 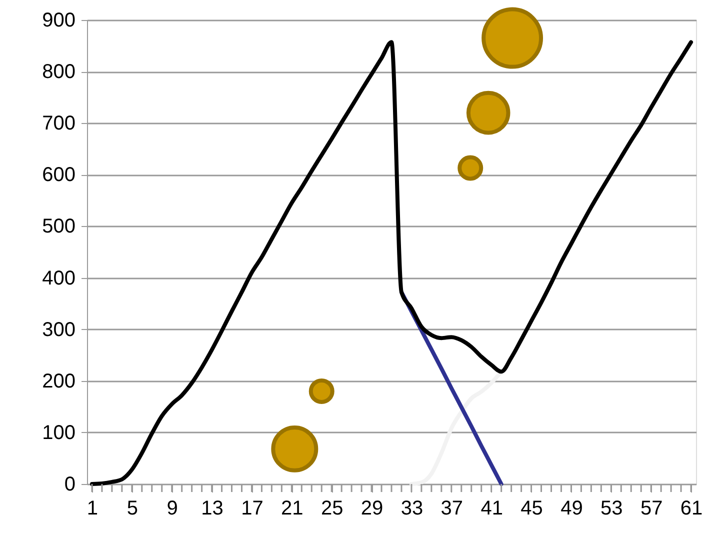 What do you see at coordinates (59, 433) in the screenshot?
I see `y-tick-label: 100` at bounding box center [59, 433].